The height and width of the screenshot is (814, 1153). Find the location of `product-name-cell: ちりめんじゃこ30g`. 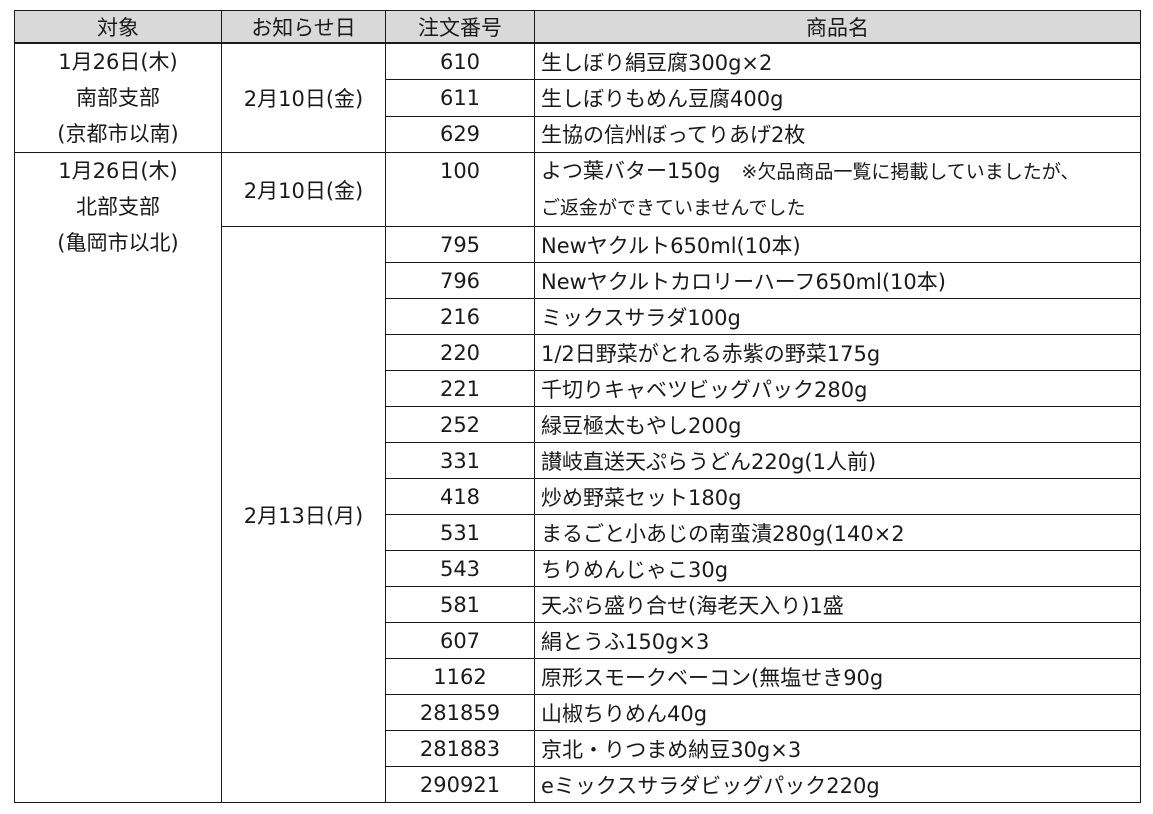

product-name-cell: ちりめんじゃこ30g is located at coordinates (837, 568).